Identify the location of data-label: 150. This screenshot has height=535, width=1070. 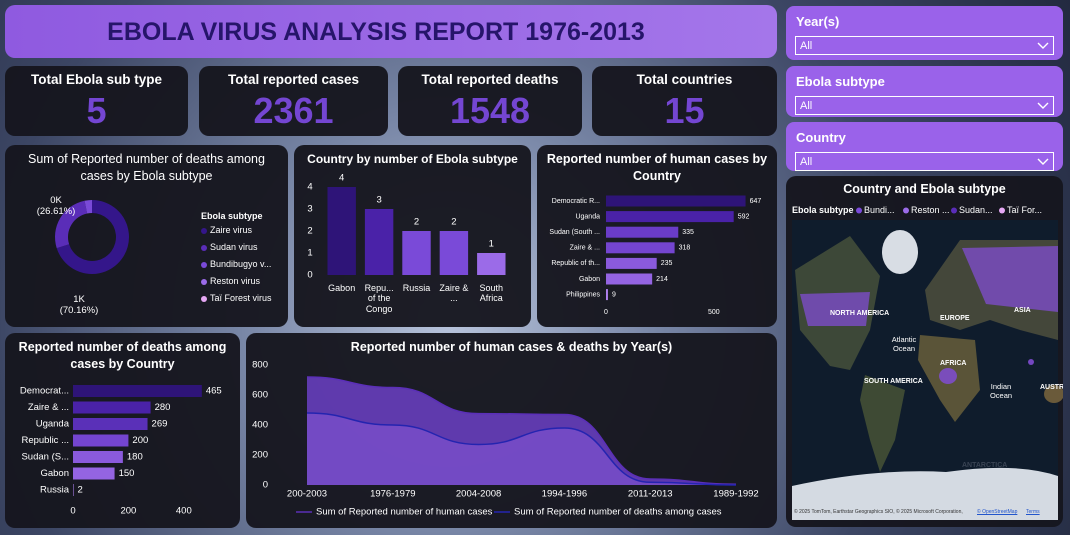
(127, 473).